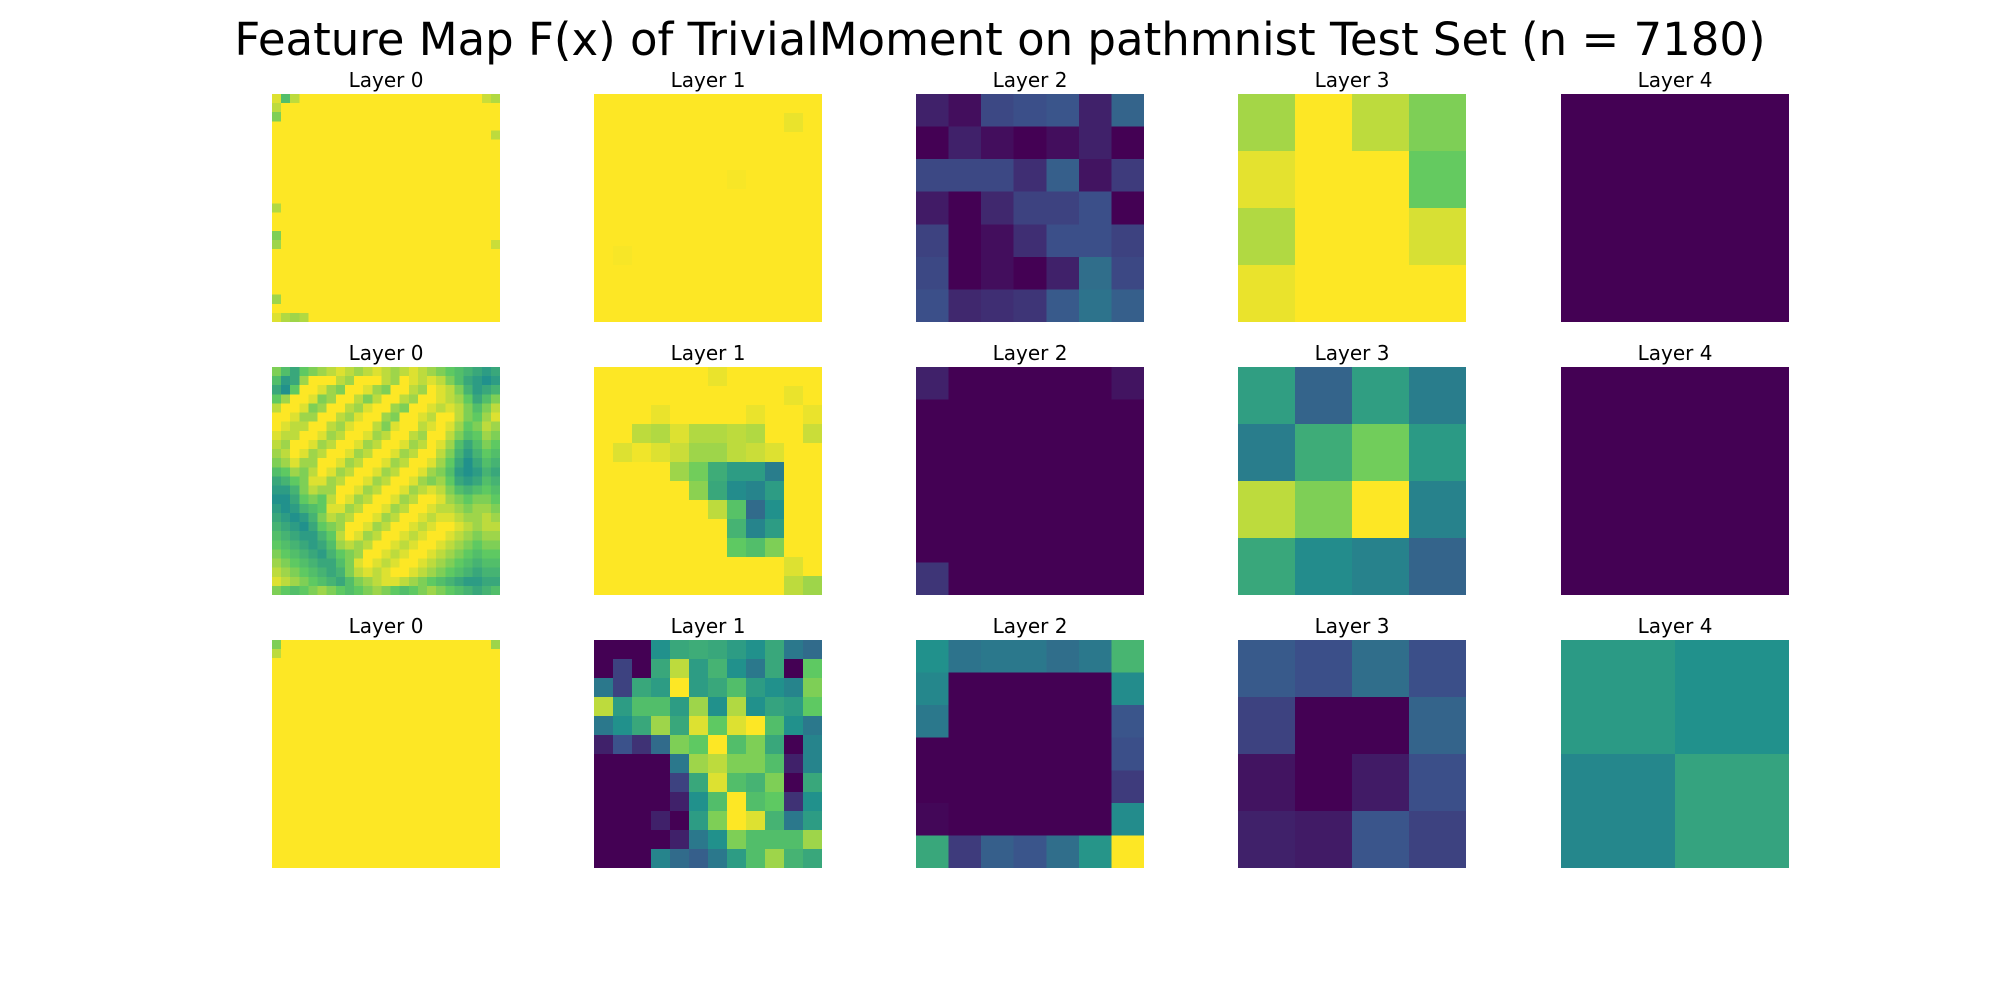 The height and width of the screenshot is (1000, 2000). Describe the element at coordinates (1675, 194) in the screenshot. I see `heatmap-panel: Layer 4` at that location.